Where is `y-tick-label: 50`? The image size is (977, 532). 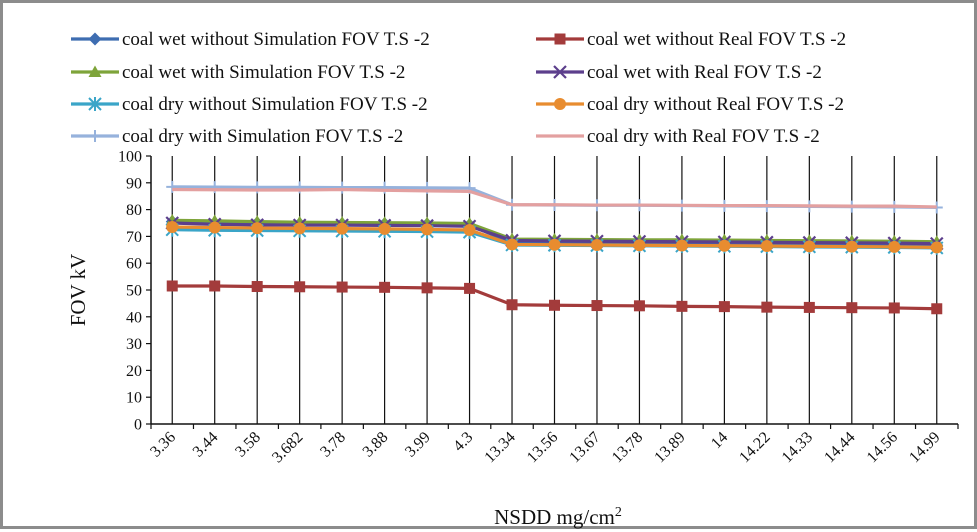
y-tick-label: 50 is located at coordinates (134, 291).